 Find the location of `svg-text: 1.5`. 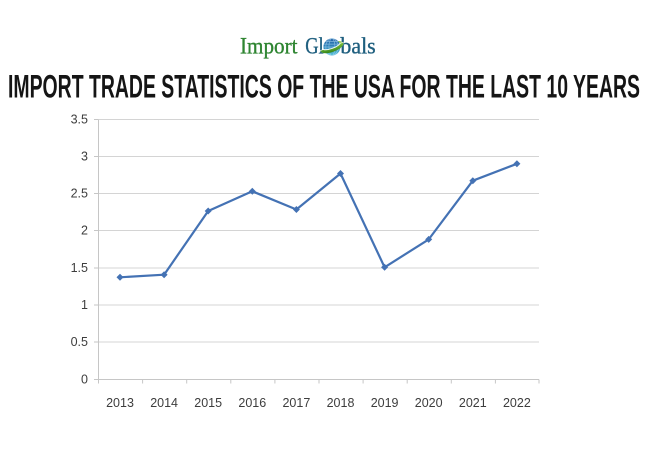

svg-text: 1.5 is located at coordinates (79, 268).